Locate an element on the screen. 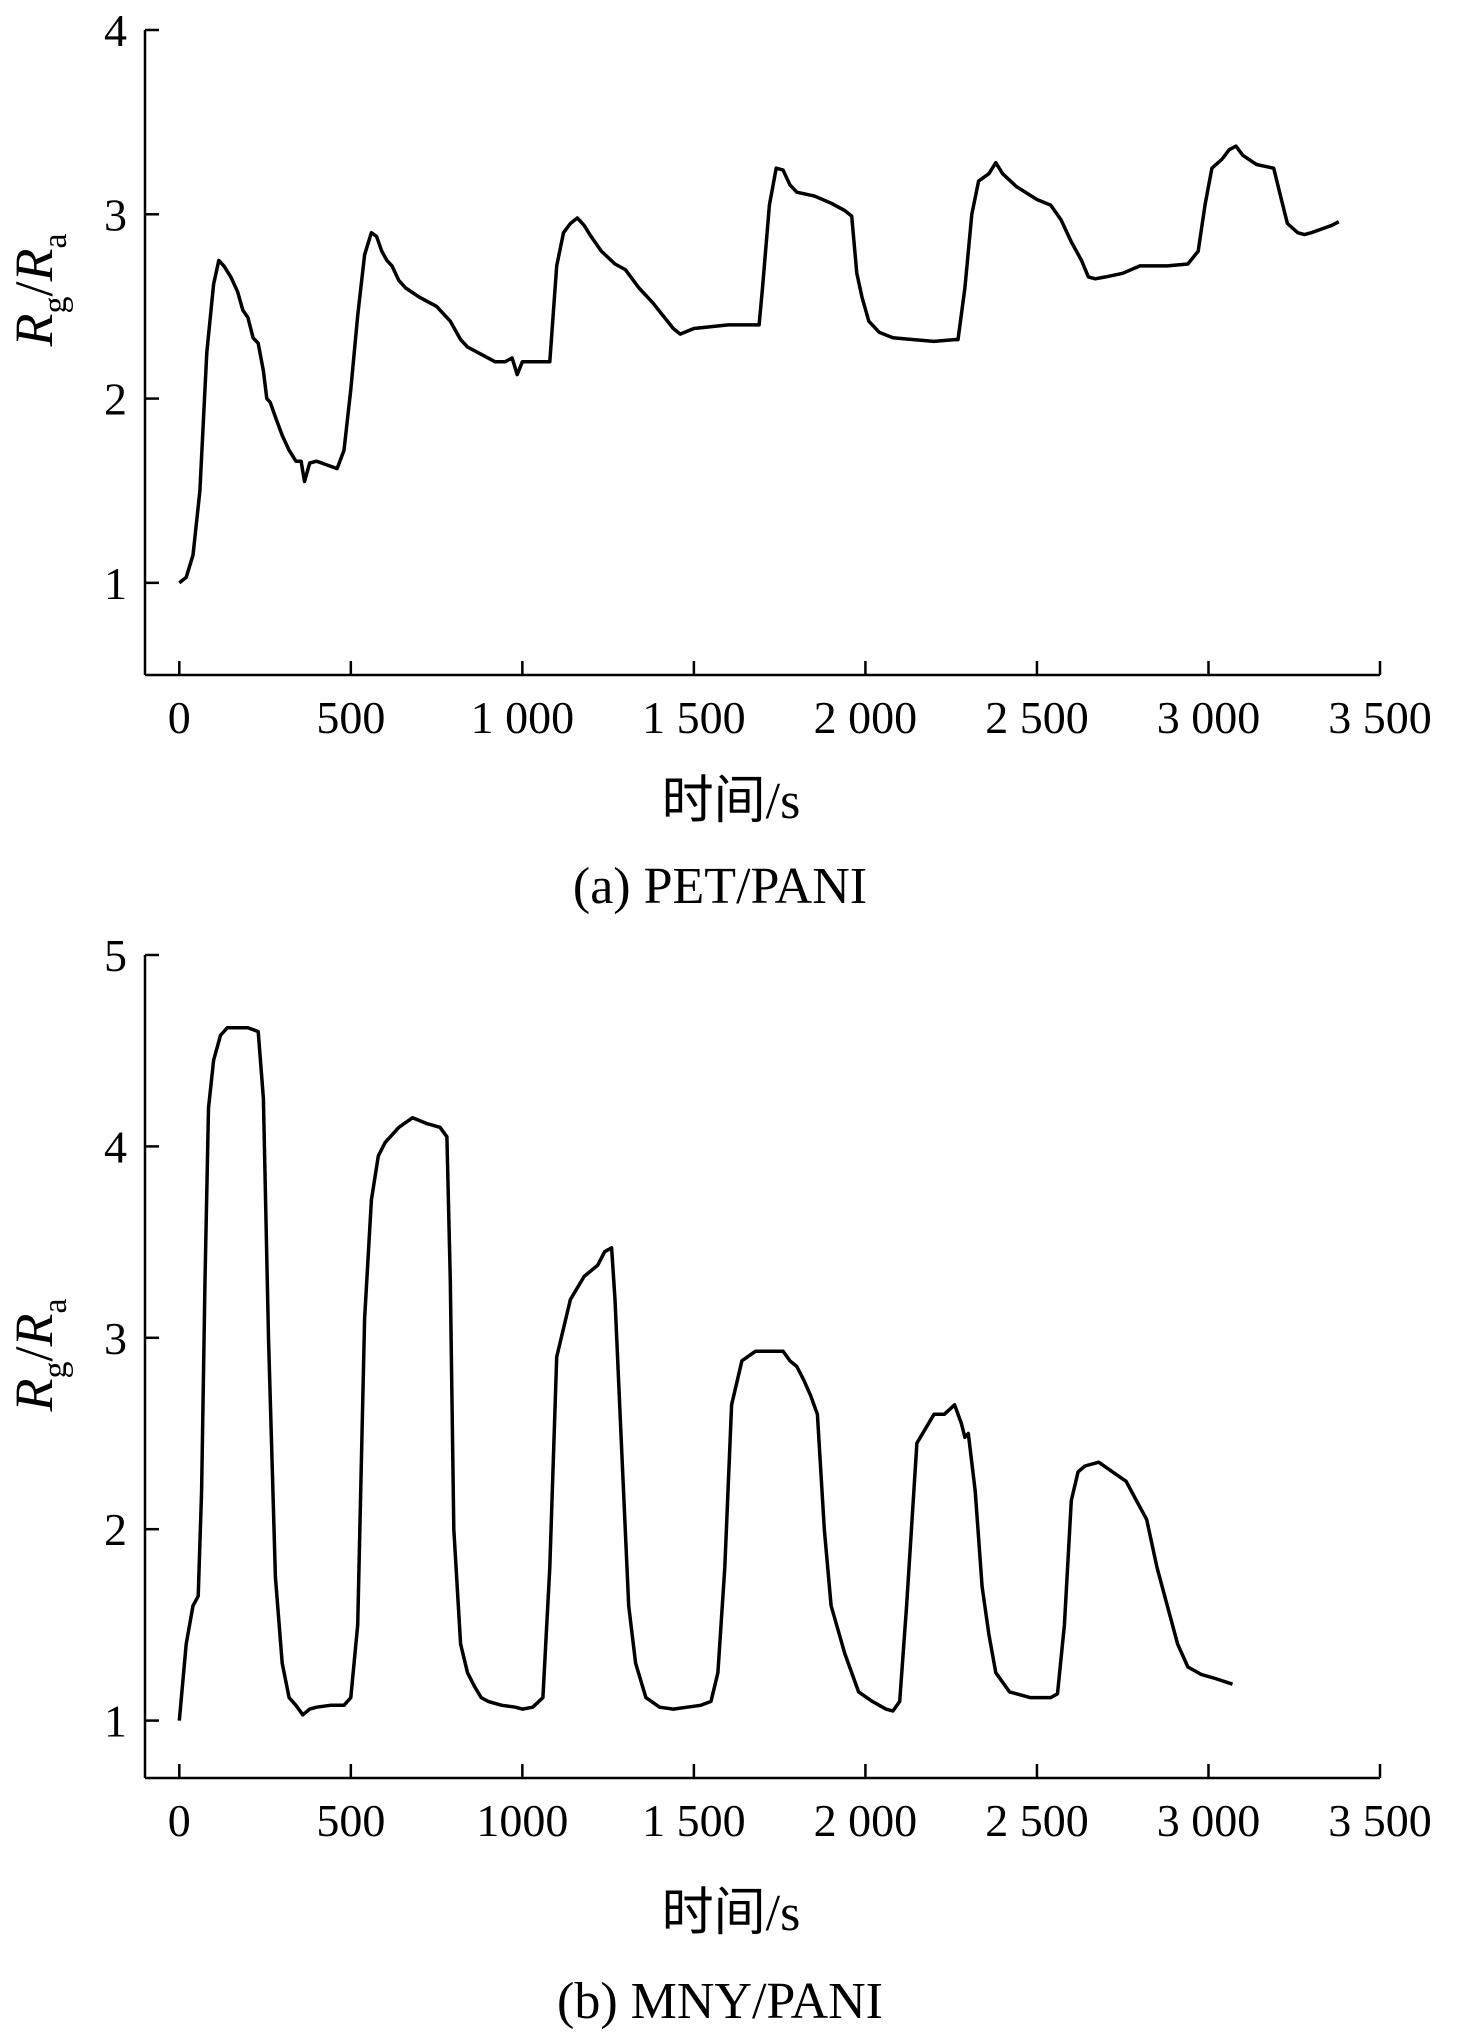 This screenshot has width=1464, height=2039. panel-a-y-axis-label: Rg/Ra is located at coordinates (39, 290).